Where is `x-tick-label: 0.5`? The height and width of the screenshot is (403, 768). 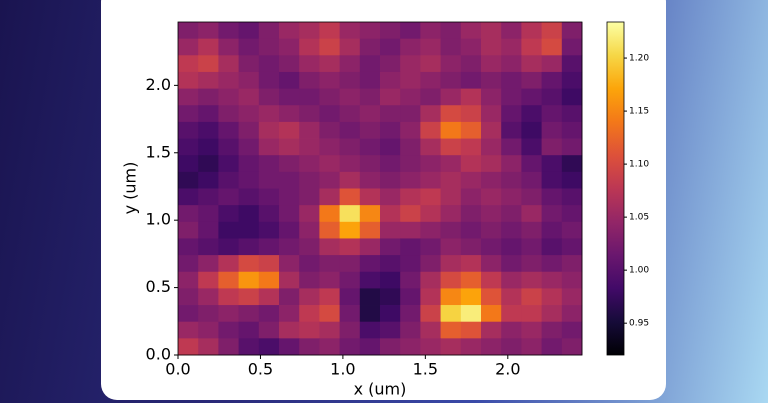 x-tick-label: 0.5 is located at coordinates (260, 369).